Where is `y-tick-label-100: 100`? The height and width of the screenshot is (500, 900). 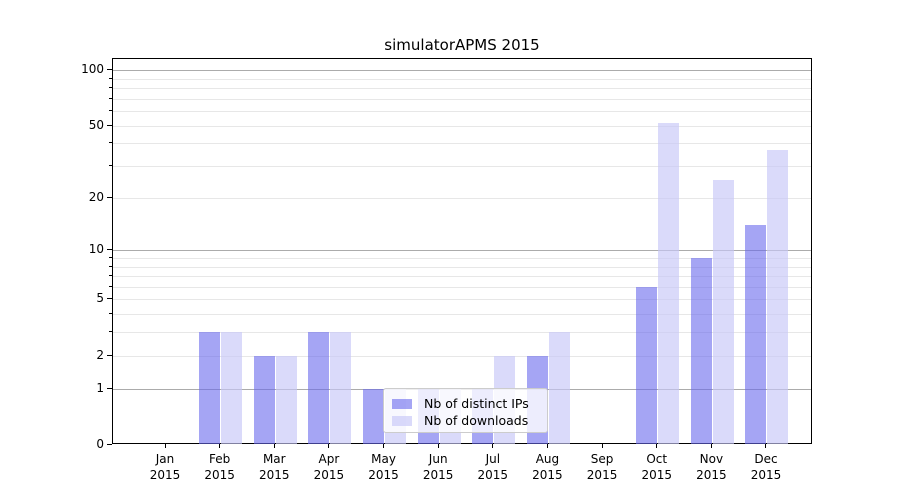
y-tick-label-100: 100 is located at coordinates (92, 69).